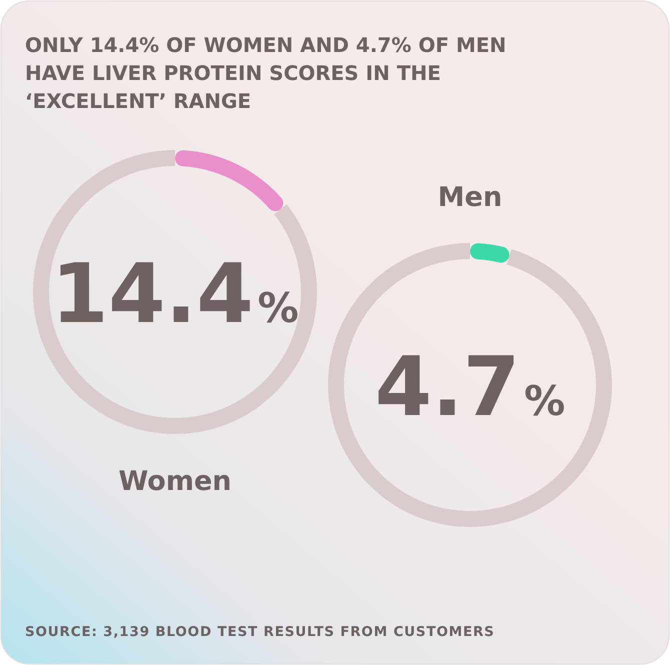  I want to click on text: ONLY 14.4% OF WOMEN AND 4.7% OF MEN HAVE LIVER PROTEIN SCORES IN THE ‘EXCELLENT’ RANGE, so click(265, 73).